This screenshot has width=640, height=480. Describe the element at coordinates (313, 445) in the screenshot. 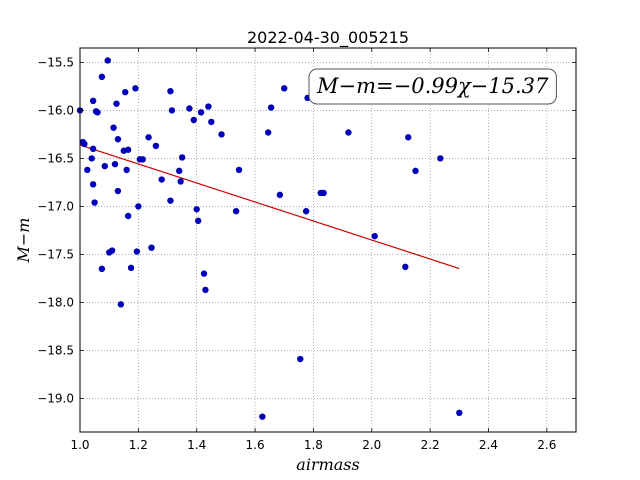

I see `x-tick-label: 1.8` at that location.